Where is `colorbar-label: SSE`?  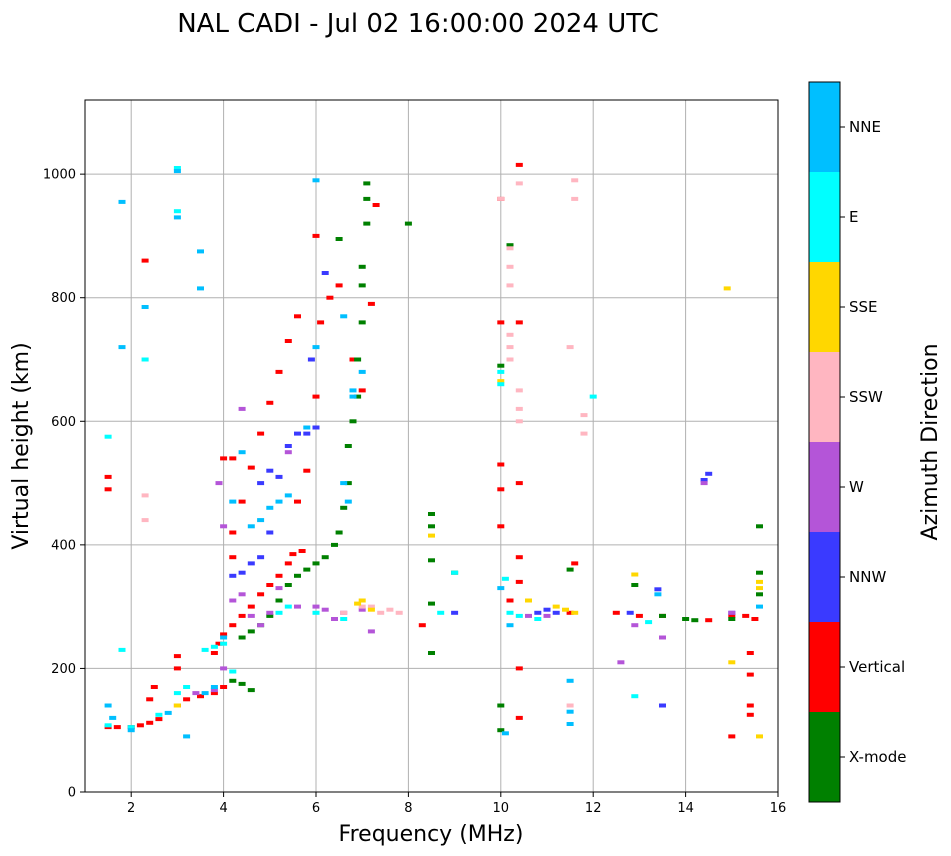
colorbar-label: SSE is located at coordinates (863, 307).